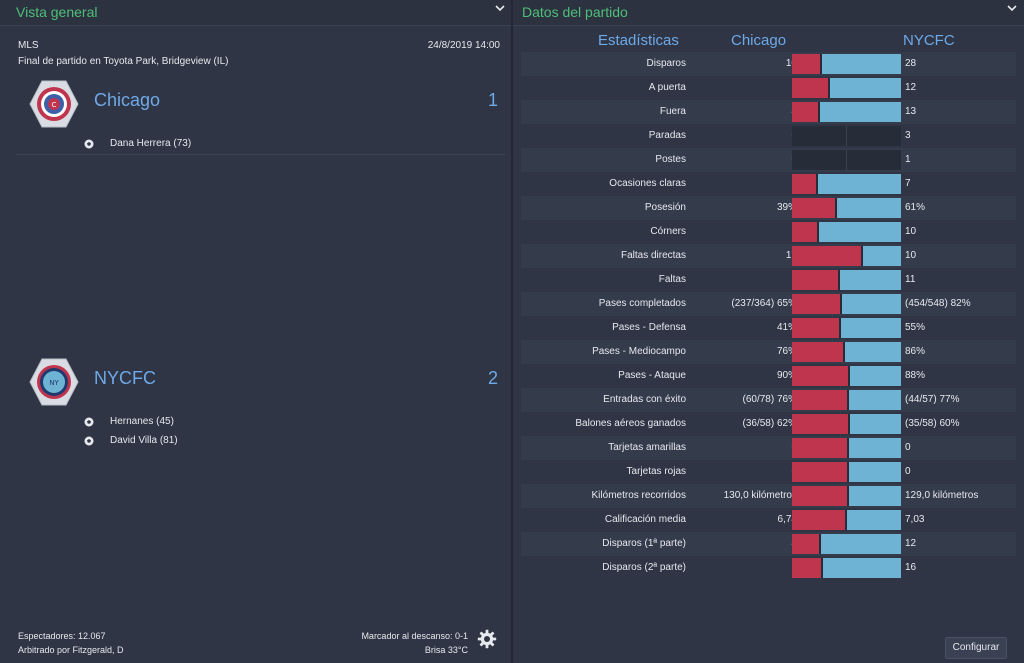  What do you see at coordinates (127, 100) in the screenshot?
I see `home-team-name: Chicago` at bounding box center [127, 100].